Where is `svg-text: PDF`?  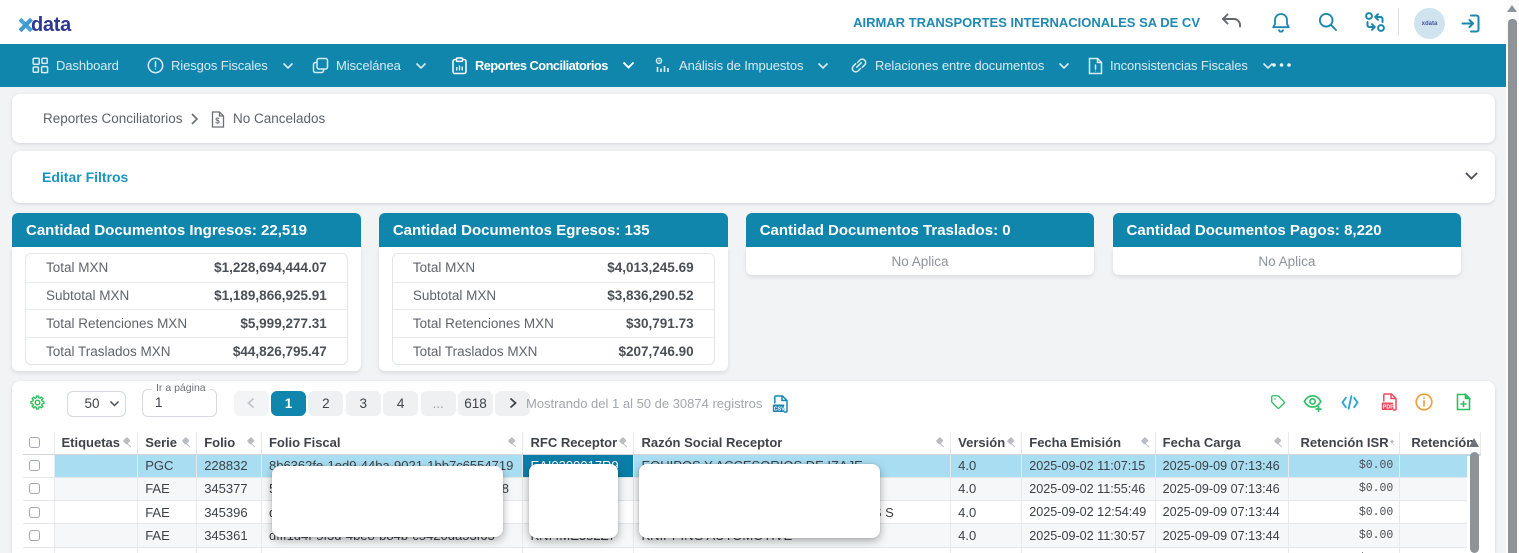 svg-text: PDF is located at coordinates (1388, 407).